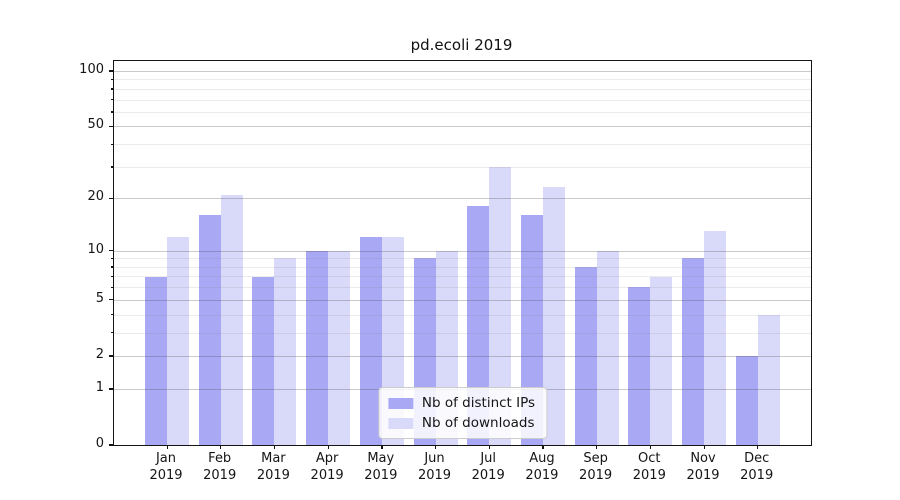 Image resolution: width=900 pixels, height=500 pixels. I want to click on legend-item-distinct-ips: Nb of distinct IPs, so click(461, 403).